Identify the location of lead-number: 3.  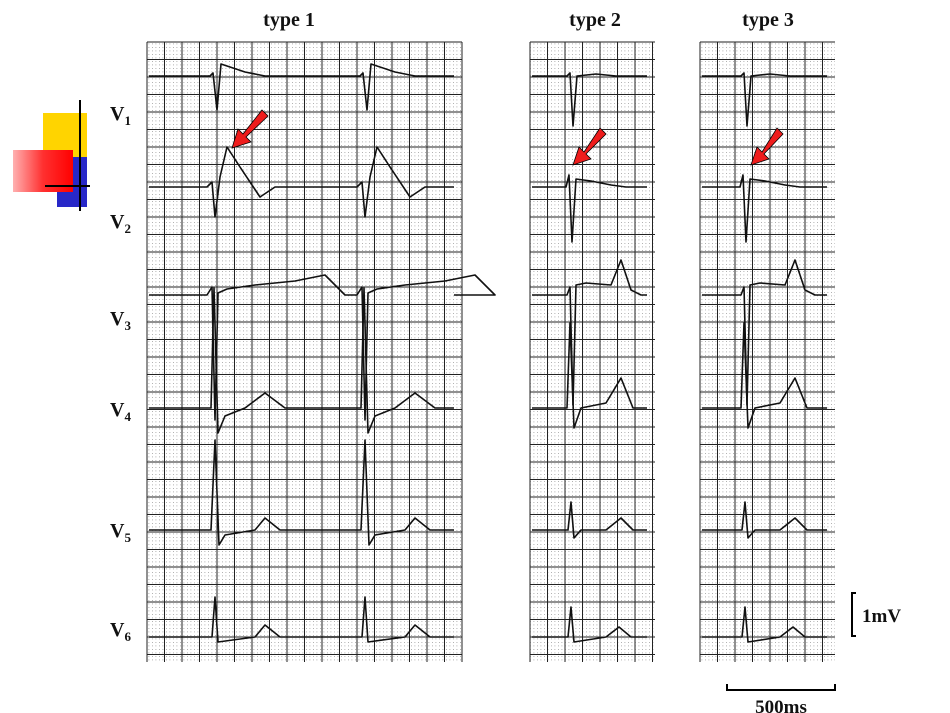
(127, 325).